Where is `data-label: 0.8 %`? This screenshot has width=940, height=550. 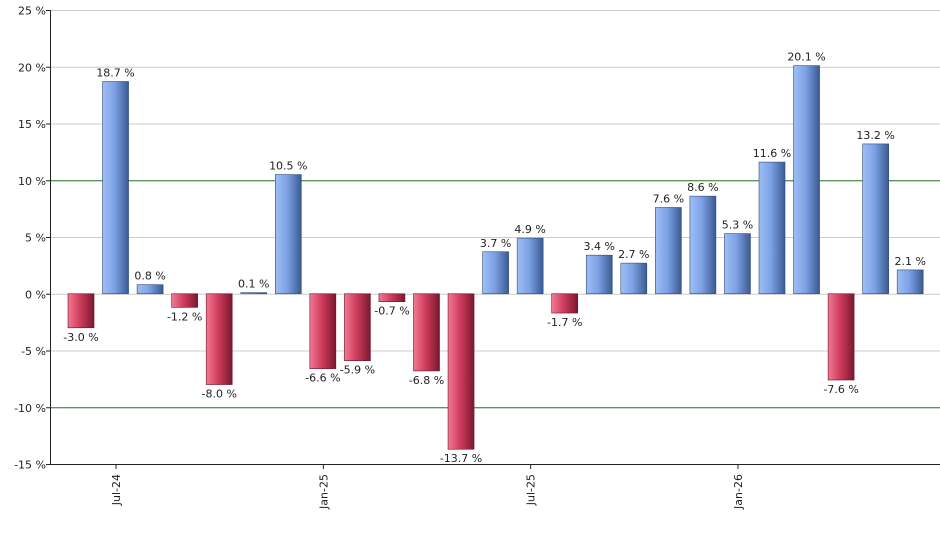
data-label: 0.8 % is located at coordinates (149, 276).